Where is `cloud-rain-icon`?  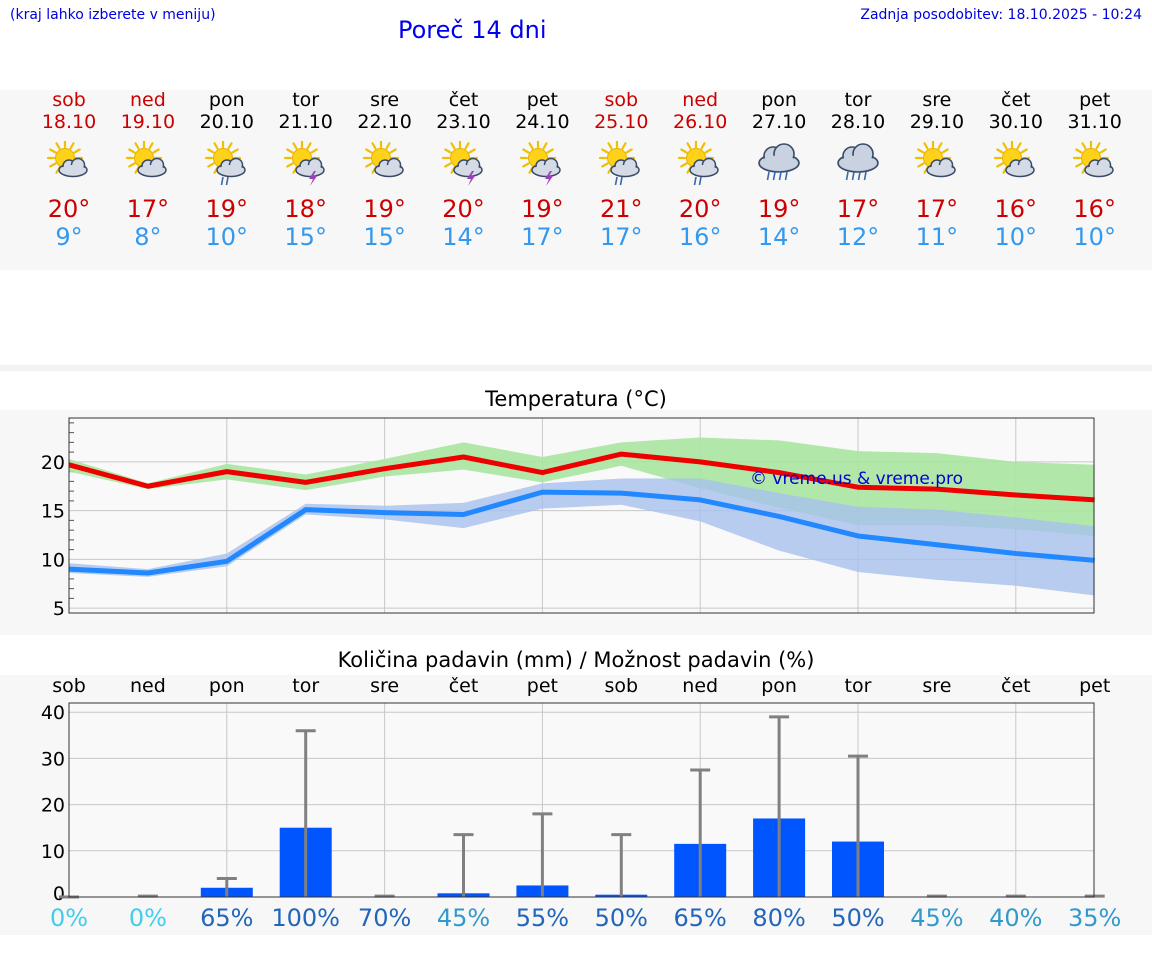 cloud-rain-icon is located at coordinates (779, 162).